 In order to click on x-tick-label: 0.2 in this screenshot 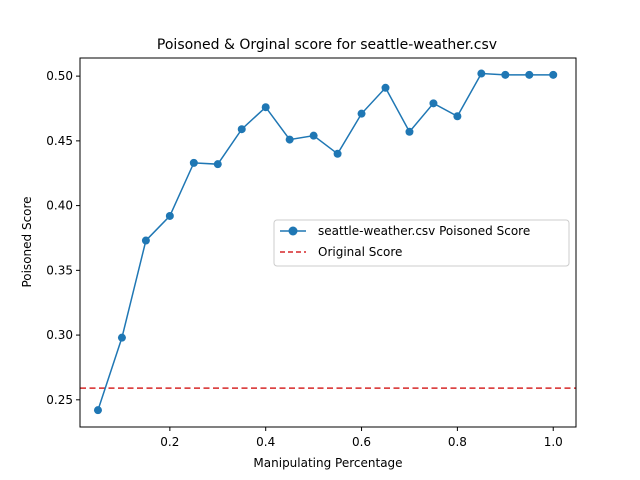, I will do `click(169, 442)`.